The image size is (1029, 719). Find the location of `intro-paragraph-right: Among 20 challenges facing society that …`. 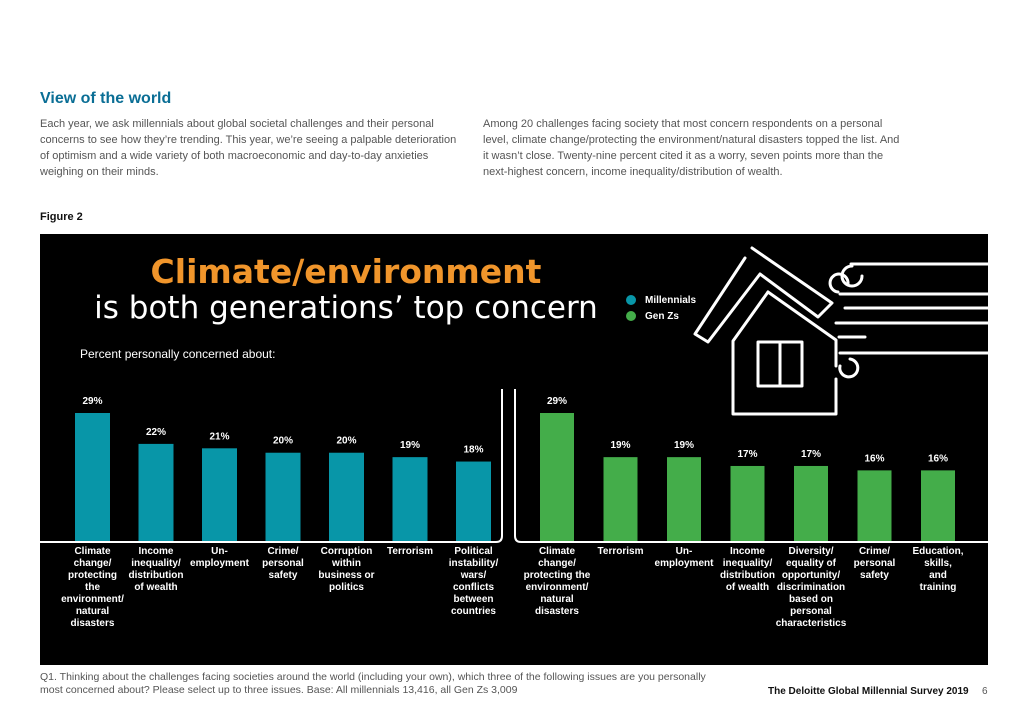

intro-paragraph-right: Among 20 challenges facing society that … is located at coordinates (691, 148).